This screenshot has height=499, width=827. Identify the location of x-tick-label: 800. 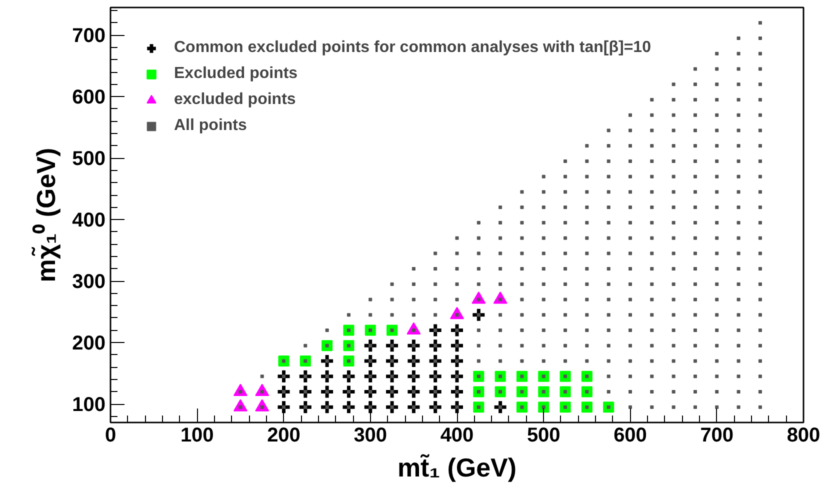
(803, 435).